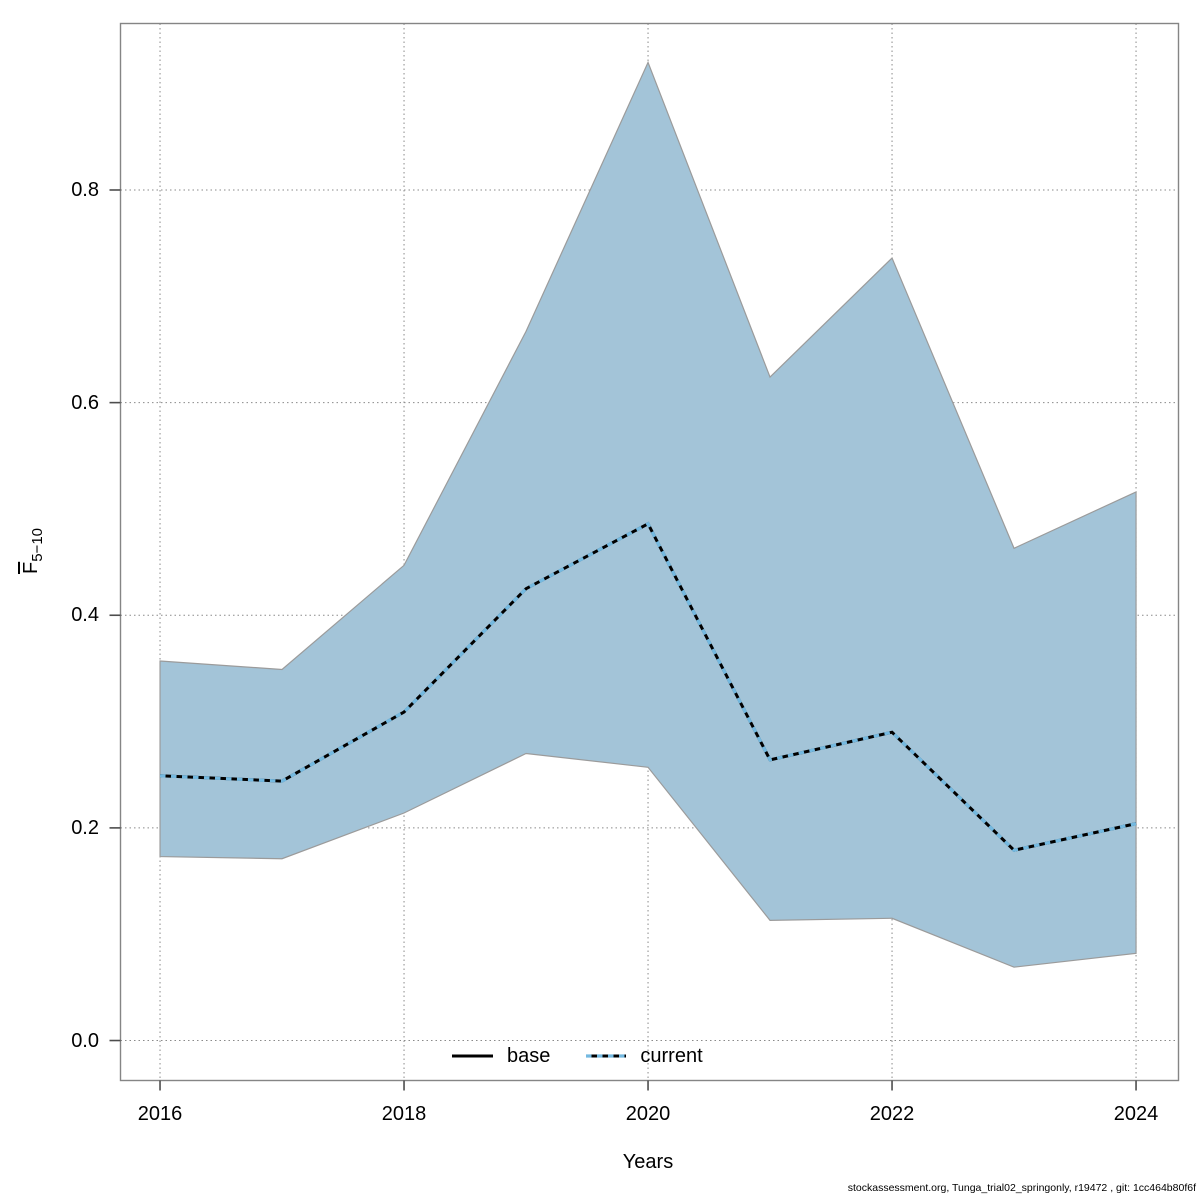  What do you see at coordinates (85, 402) in the screenshot?
I see `y-tick-label: 0.6` at bounding box center [85, 402].